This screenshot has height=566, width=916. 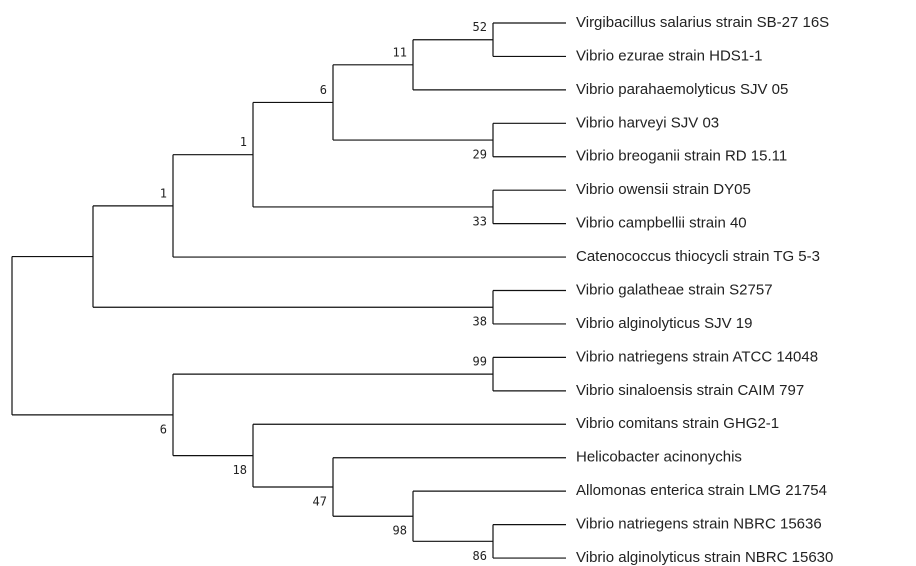 What do you see at coordinates (480, 155) in the screenshot?
I see `bootstrap-label: 29` at bounding box center [480, 155].